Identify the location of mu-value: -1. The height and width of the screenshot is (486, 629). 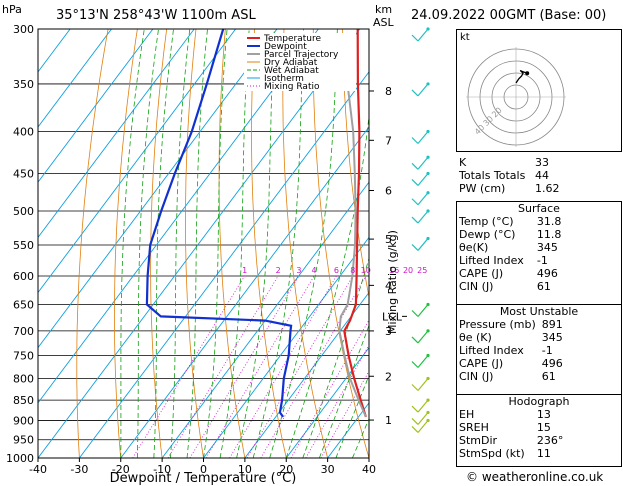
(547, 350).